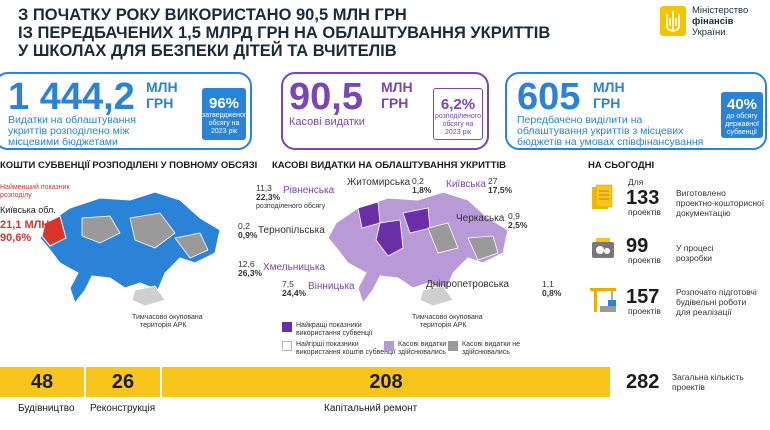 This screenshot has height=430, width=770. I want to click on card2-pct-sub3: 2023 рік, so click(458, 132).